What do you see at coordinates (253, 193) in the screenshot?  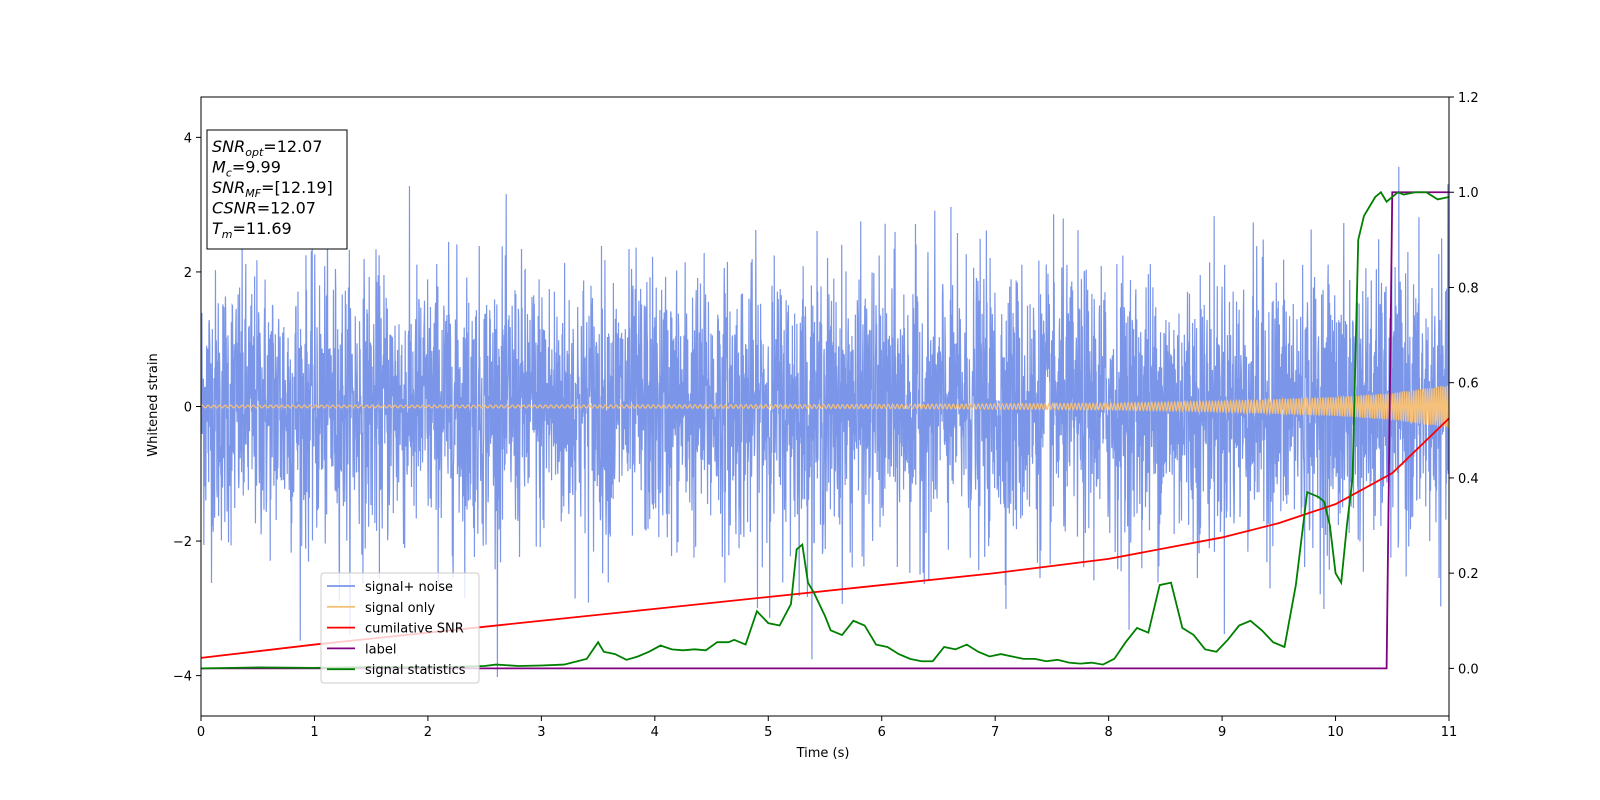 I see `annotation-subscript: MF` at bounding box center [253, 193].